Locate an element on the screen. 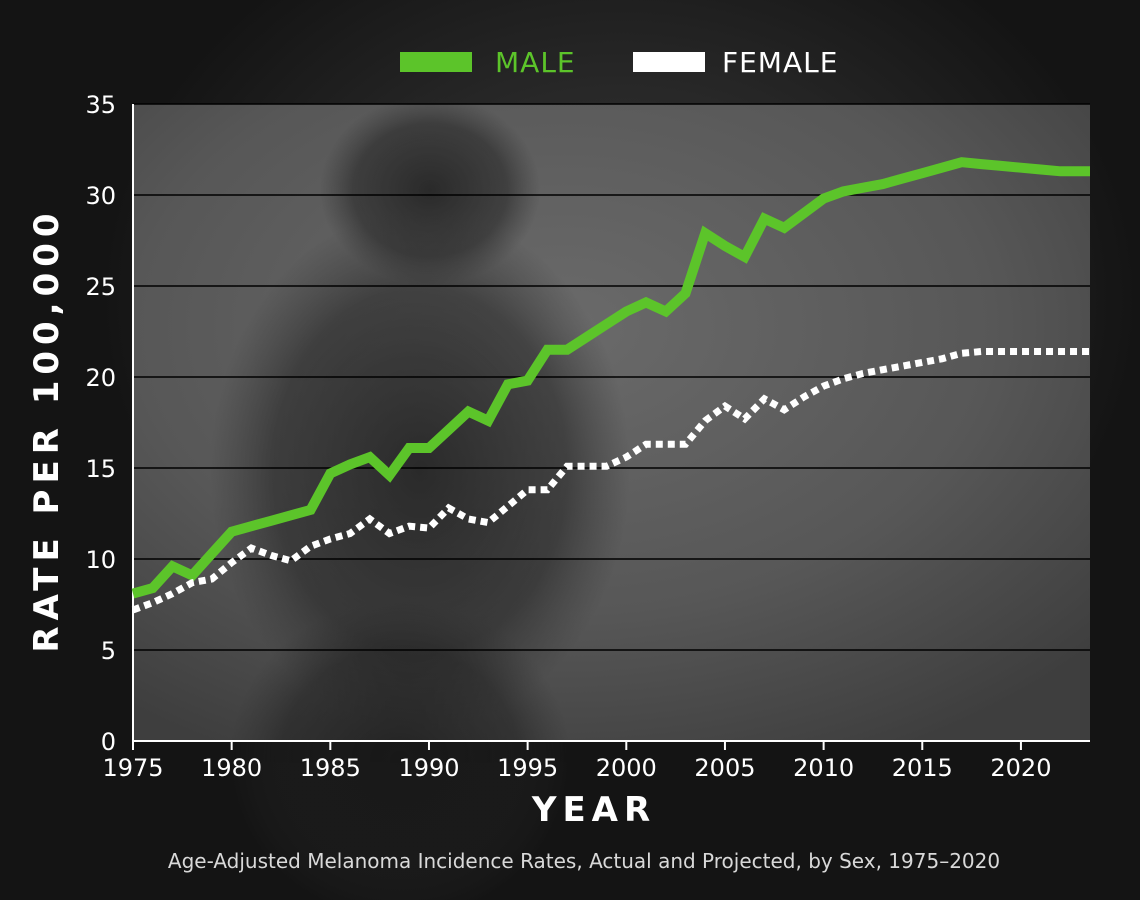 Image resolution: width=1140 pixels, height=900 pixels. x-tick-label-2010: 2010 is located at coordinates (823, 768).